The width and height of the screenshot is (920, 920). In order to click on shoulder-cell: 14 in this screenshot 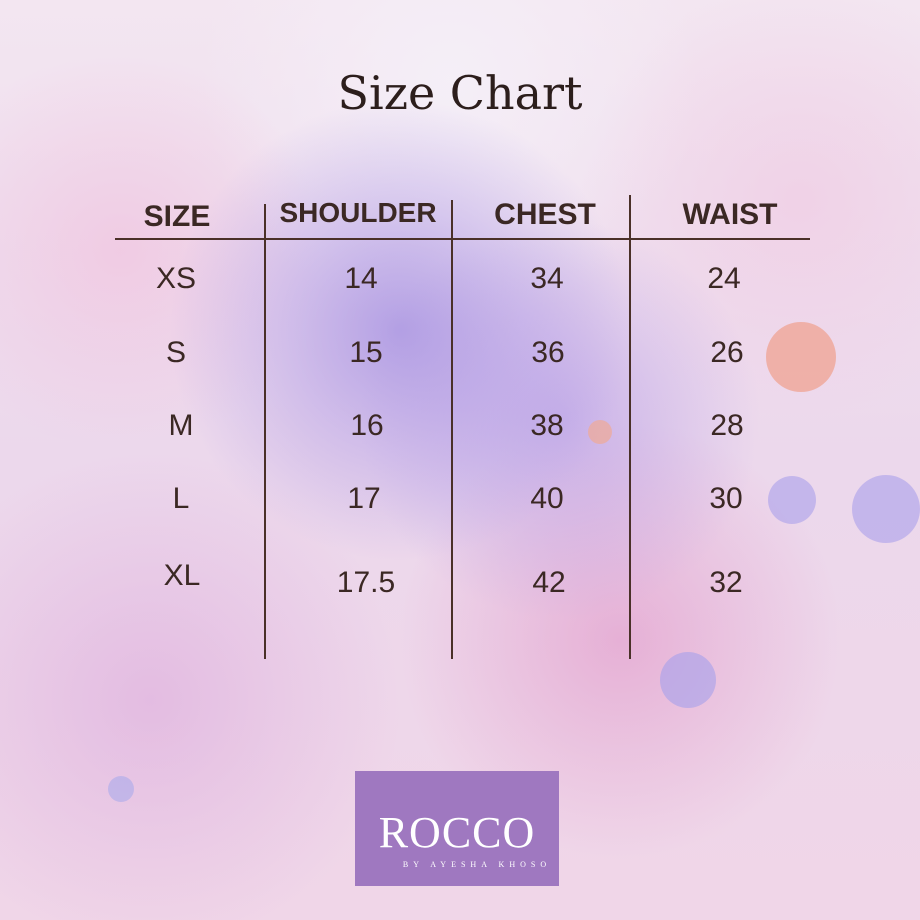, I will do `click(361, 278)`.